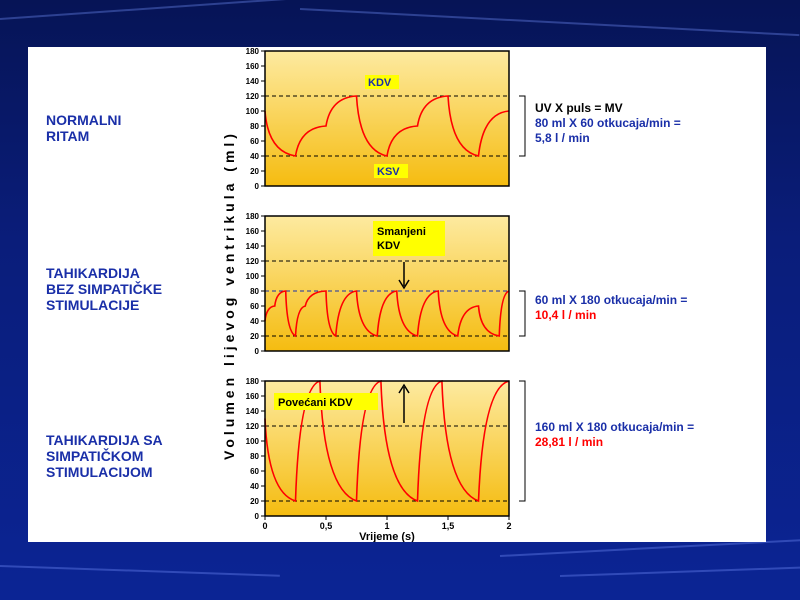 Image resolution: width=800 pixels, height=600 pixels. Describe the element at coordinates (388, 172) in the screenshot. I see `ksv-label: KSV` at that location.